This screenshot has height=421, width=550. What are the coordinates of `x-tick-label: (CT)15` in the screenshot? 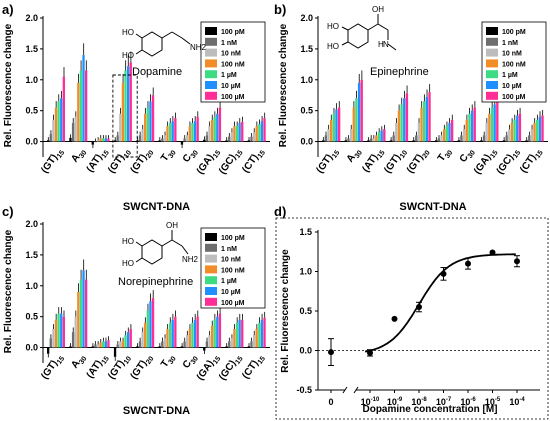 It's located at (253, 161).